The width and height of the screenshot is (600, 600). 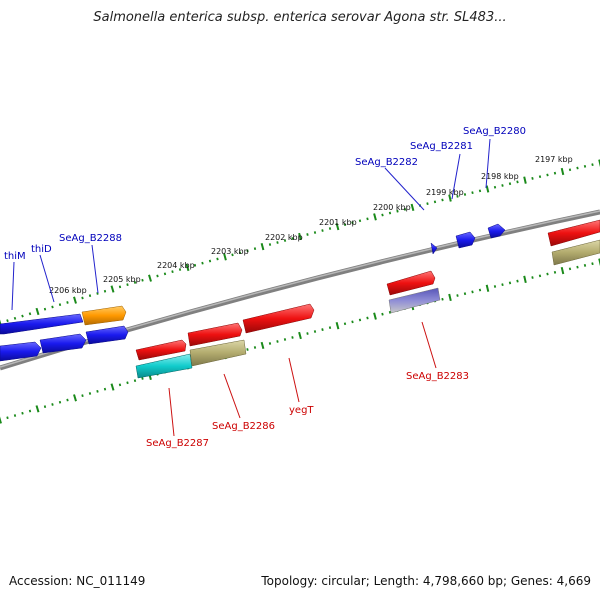 What do you see at coordinates (90, 238) in the screenshot?
I see `gene-label-forward: SeAg_B2288` at bounding box center [90, 238].